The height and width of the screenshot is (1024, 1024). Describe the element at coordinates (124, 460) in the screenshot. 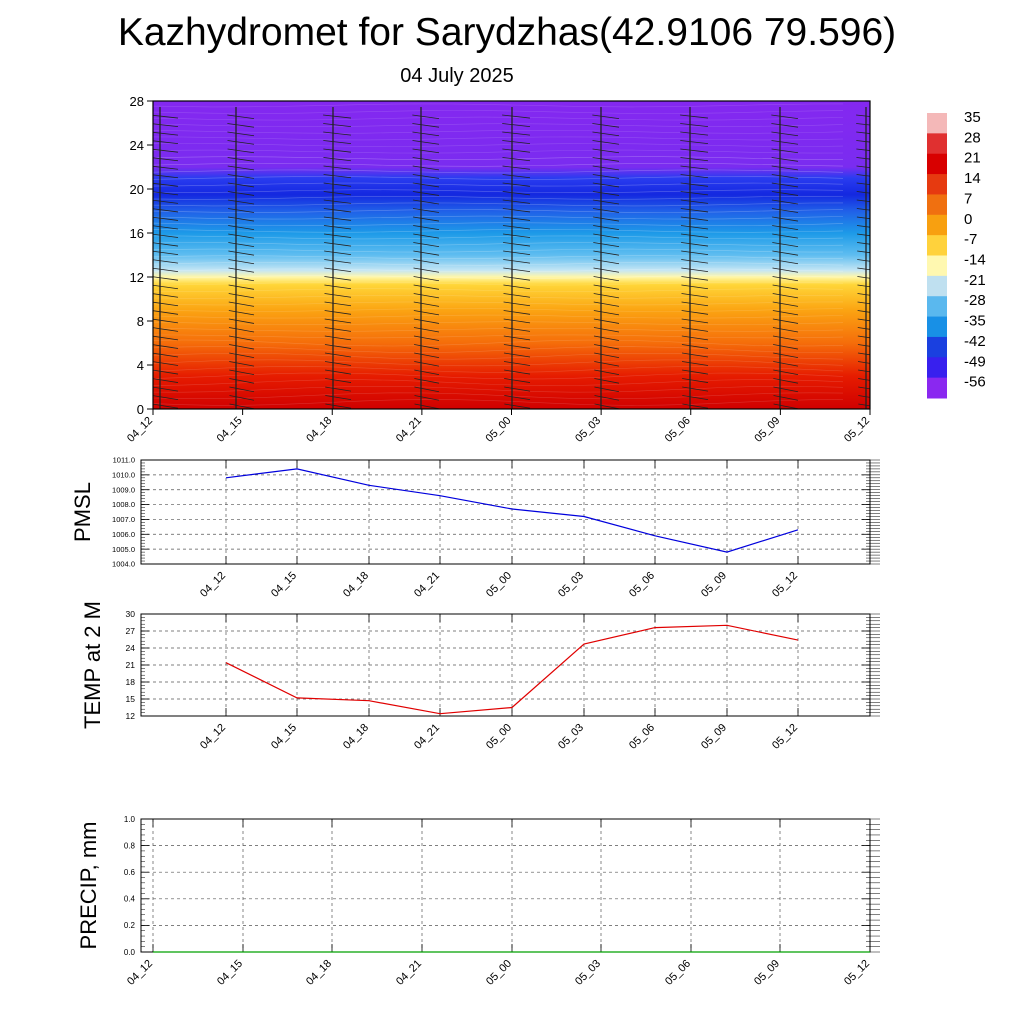

I see `y-tick-label: 1011.0` at that location.